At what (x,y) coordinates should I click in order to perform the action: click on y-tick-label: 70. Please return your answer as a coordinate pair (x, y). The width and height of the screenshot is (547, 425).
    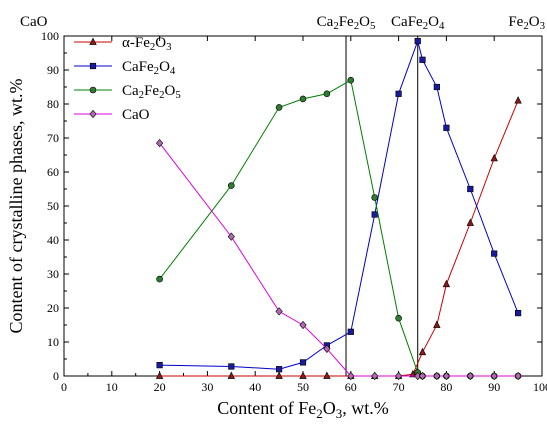
    Looking at the image, I should click on (53, 138).